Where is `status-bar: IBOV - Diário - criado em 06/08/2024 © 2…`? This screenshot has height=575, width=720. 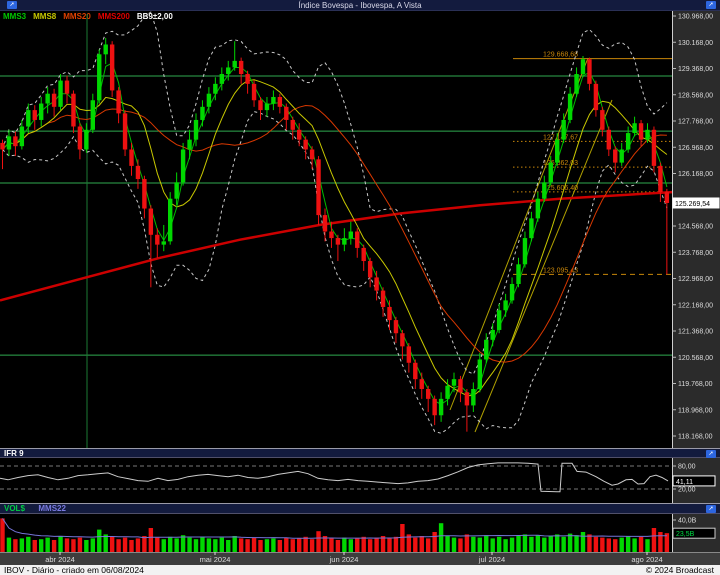
status-bar: IBOV - Diário - criado em 06/08/2024 © 2… is located at coordinates (360, 570).